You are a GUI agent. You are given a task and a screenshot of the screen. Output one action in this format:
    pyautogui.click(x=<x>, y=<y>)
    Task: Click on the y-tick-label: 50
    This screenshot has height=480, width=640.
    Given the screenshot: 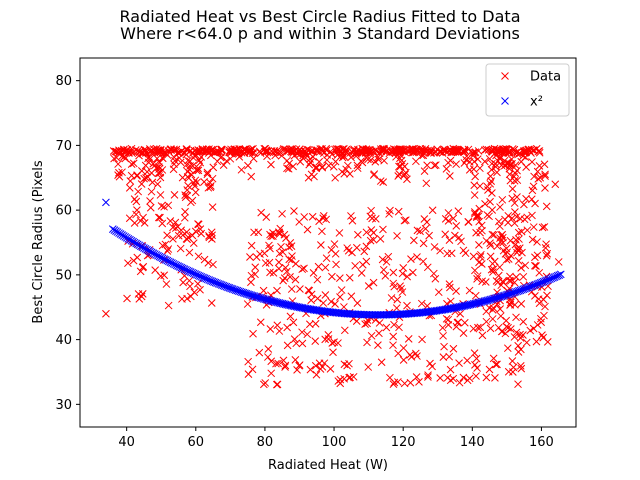 What is the action you would take?
    pyautogui.click(x=63, y=275)
    